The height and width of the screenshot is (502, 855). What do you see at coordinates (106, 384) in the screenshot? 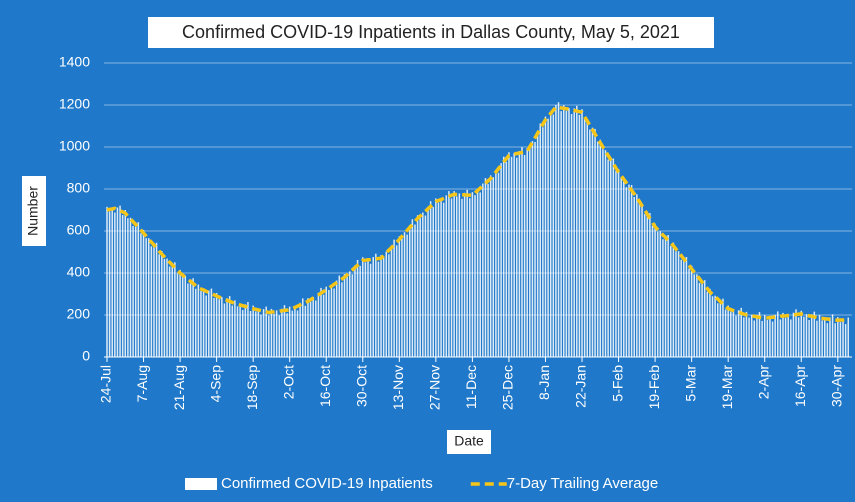
I see `x-tick-label: 24-Jul` at bounding box center [106, 384].